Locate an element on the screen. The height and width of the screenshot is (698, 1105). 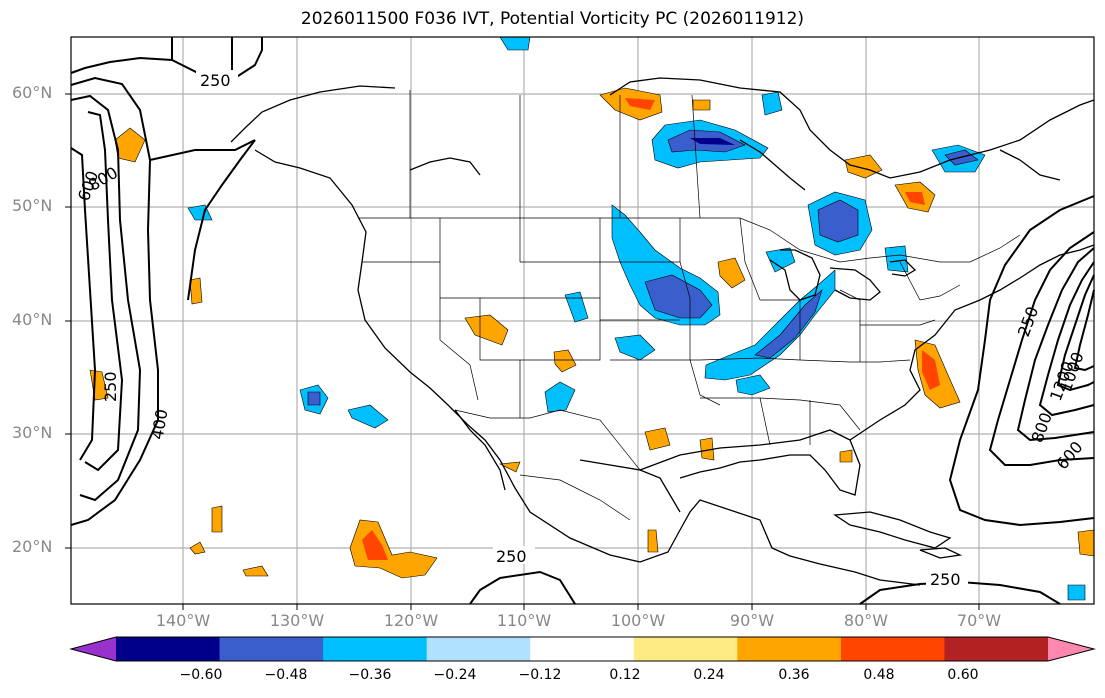
colorbar-tick-label: 0.36 is located at coordinates (794, 675).